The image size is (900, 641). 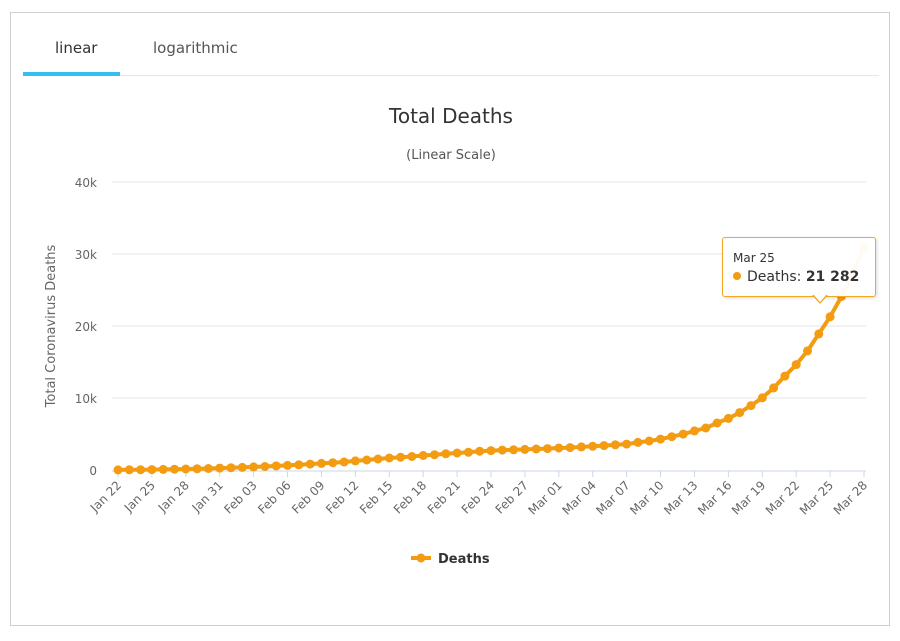 What do you see at coordinates (274, 497) in the screenshot?
I see `x-tick-label: Feb 06` at bounding box center [274, 497].